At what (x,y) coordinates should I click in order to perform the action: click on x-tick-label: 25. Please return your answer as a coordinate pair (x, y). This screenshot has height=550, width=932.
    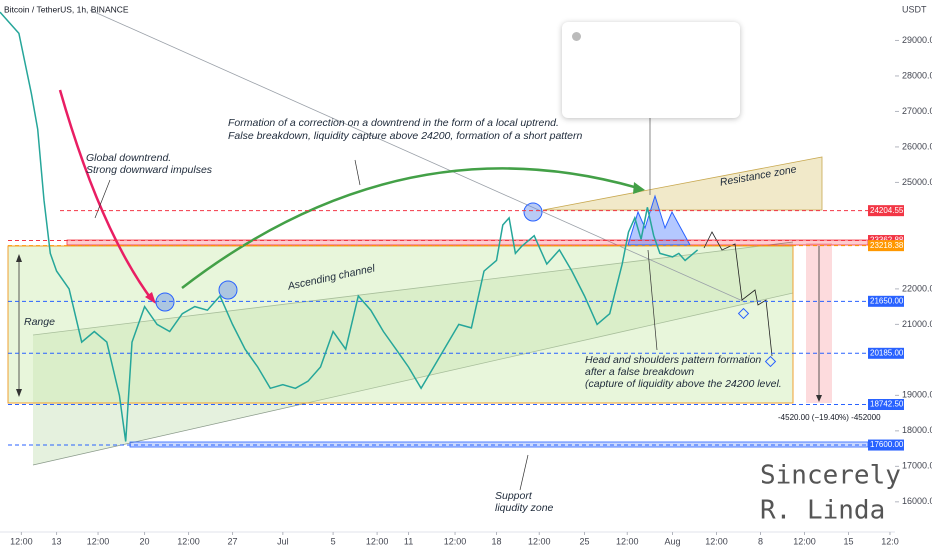
    Looking at the image, I should click on (585, 541).